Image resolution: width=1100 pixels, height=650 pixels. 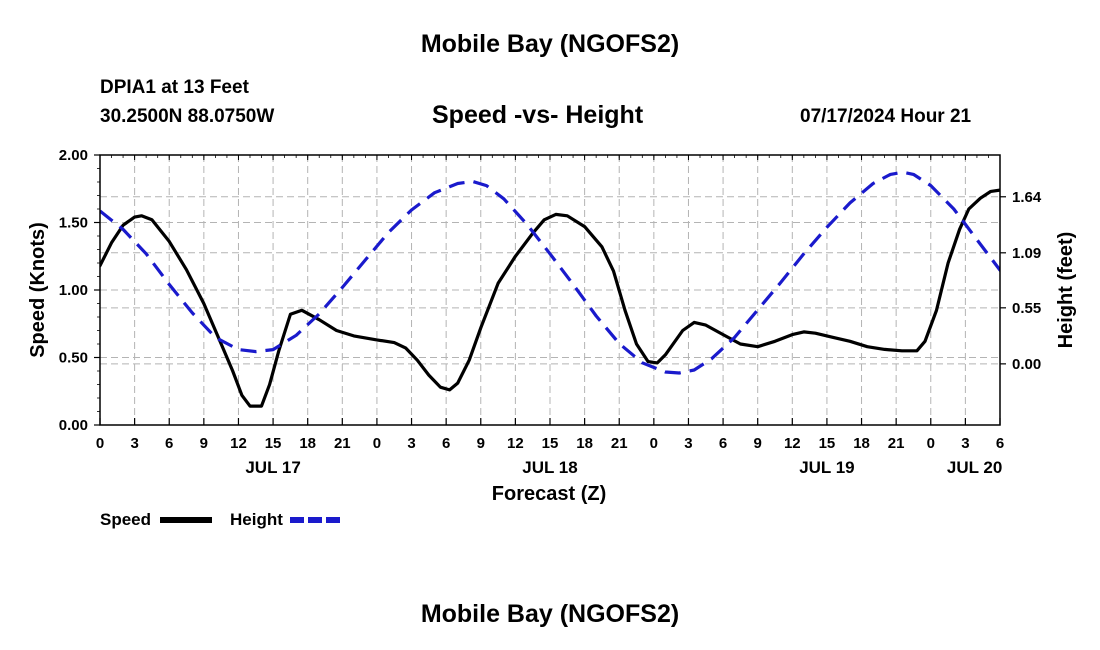 I want to click on y-tick-label: 0.50, so click(x=73, y=358).